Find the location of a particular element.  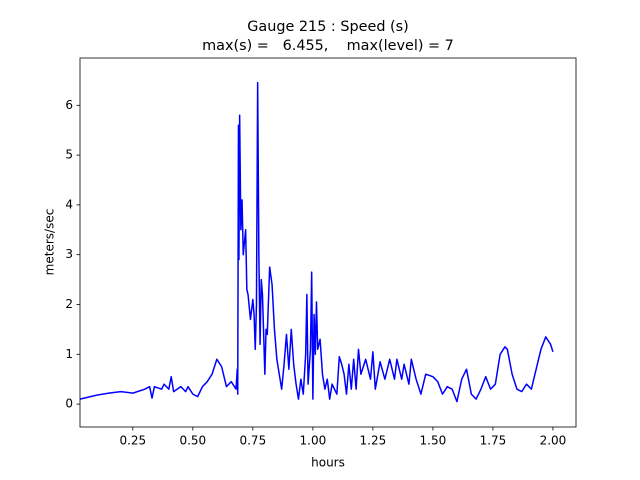

chart-subtitle: max(s) = 6.455, max(level) = 7 is located at coordinates (328, 46).